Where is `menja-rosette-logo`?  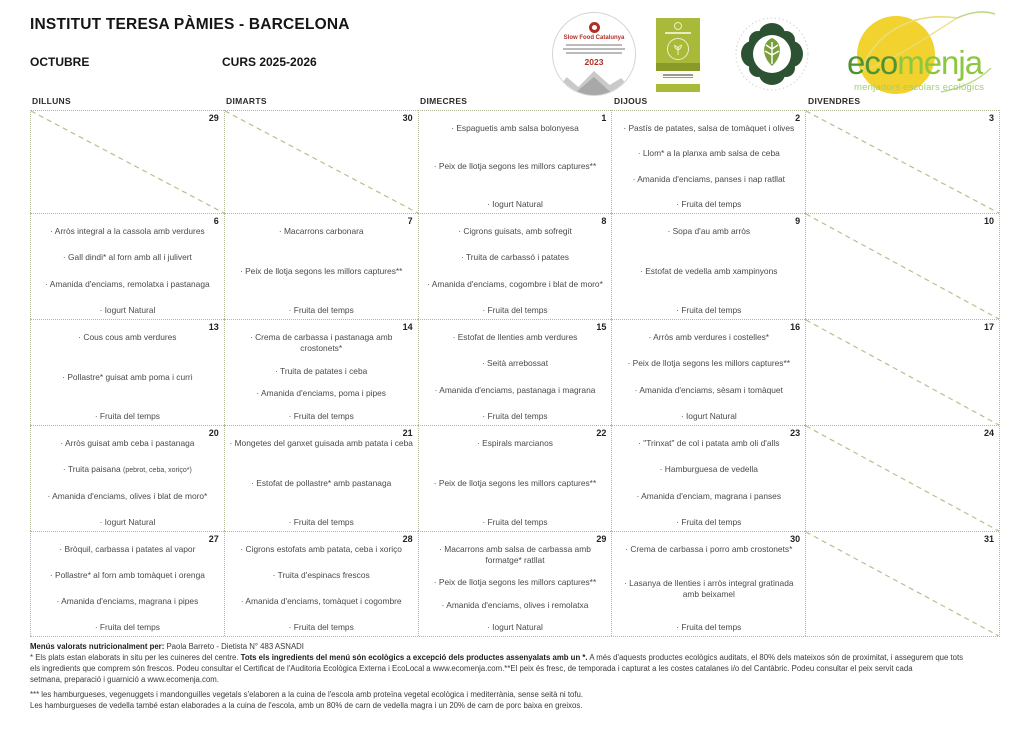
menja-rosette-logo is located at coordinates (772, 54).